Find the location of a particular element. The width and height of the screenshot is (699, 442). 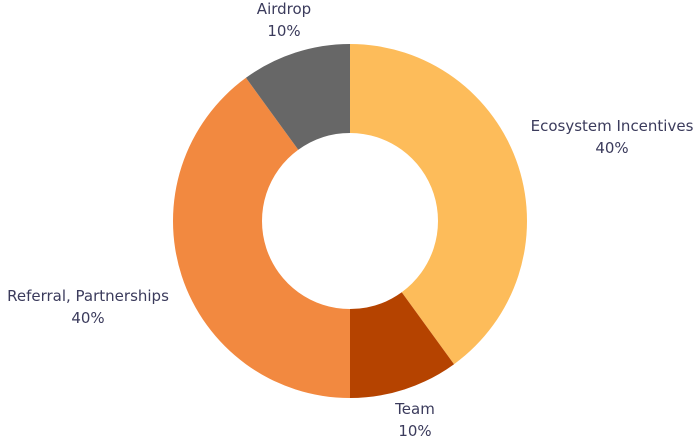

slice-label-team: Team 10% is located at coordinates (415, 420).